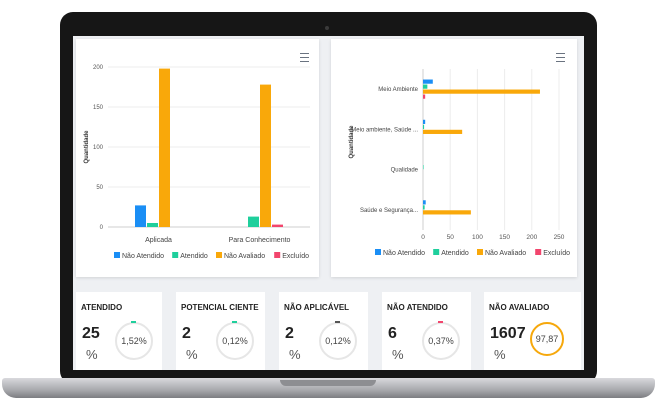 This screenshot has width=657, height=410. I want to click on y-tick-label: Qualidade, so click(405, 171).